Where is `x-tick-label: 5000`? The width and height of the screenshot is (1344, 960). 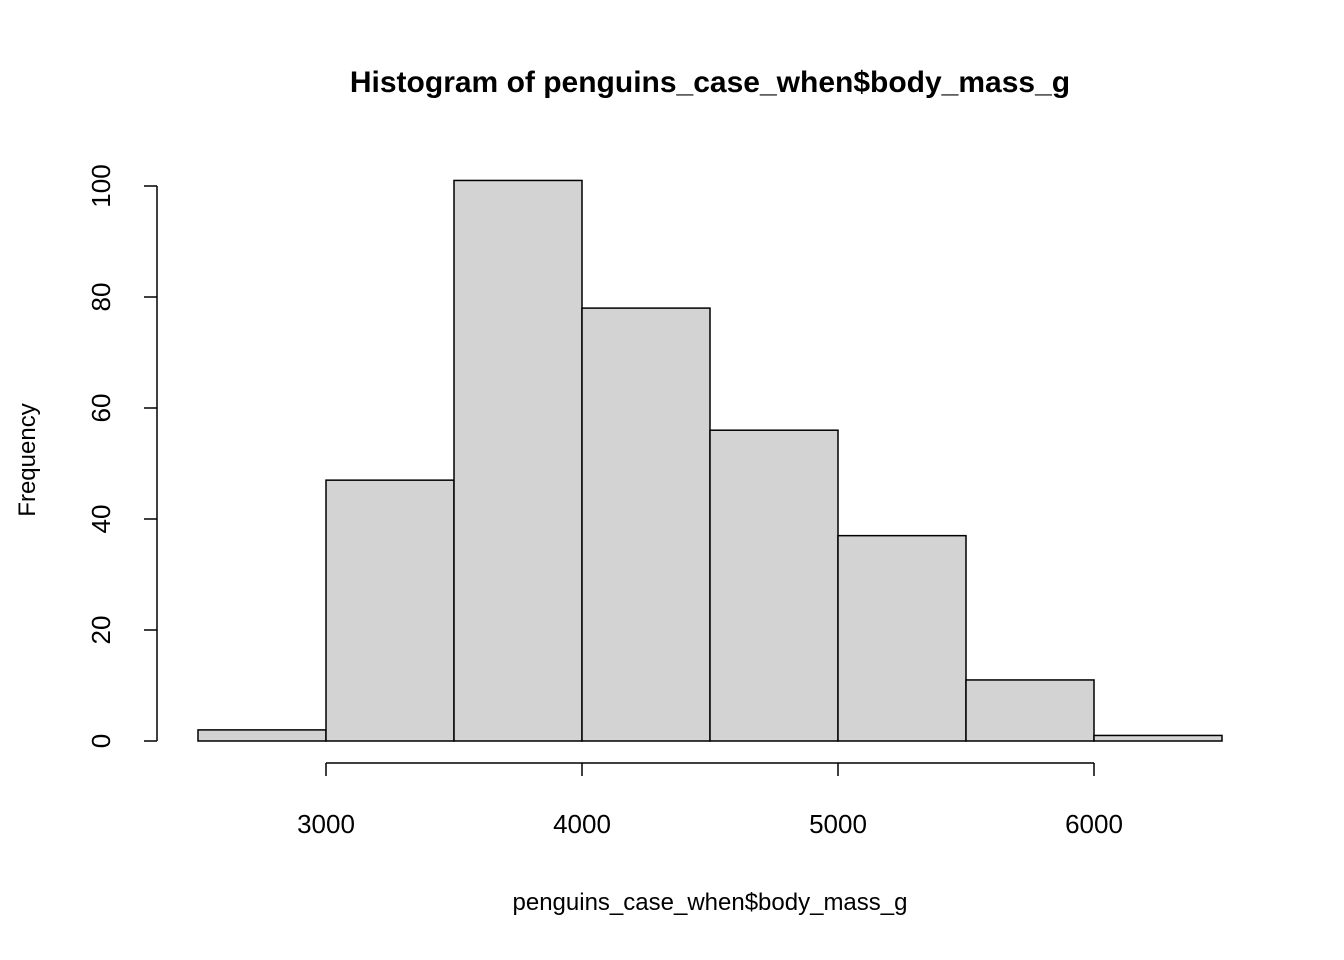
x-tick-label: 5000 is located at coordinates (838, 824).